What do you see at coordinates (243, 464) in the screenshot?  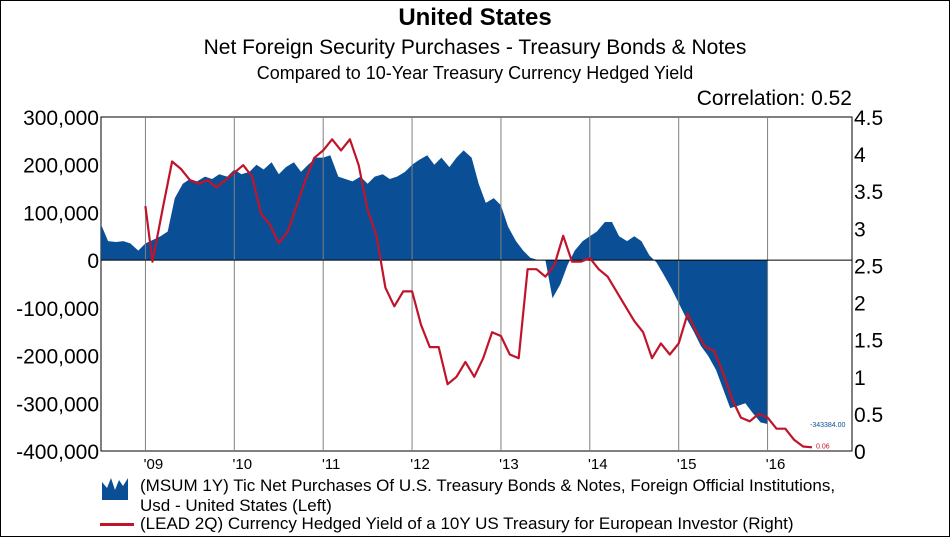 I see `x-tick-label: '10` at bounding box center [243, 464].